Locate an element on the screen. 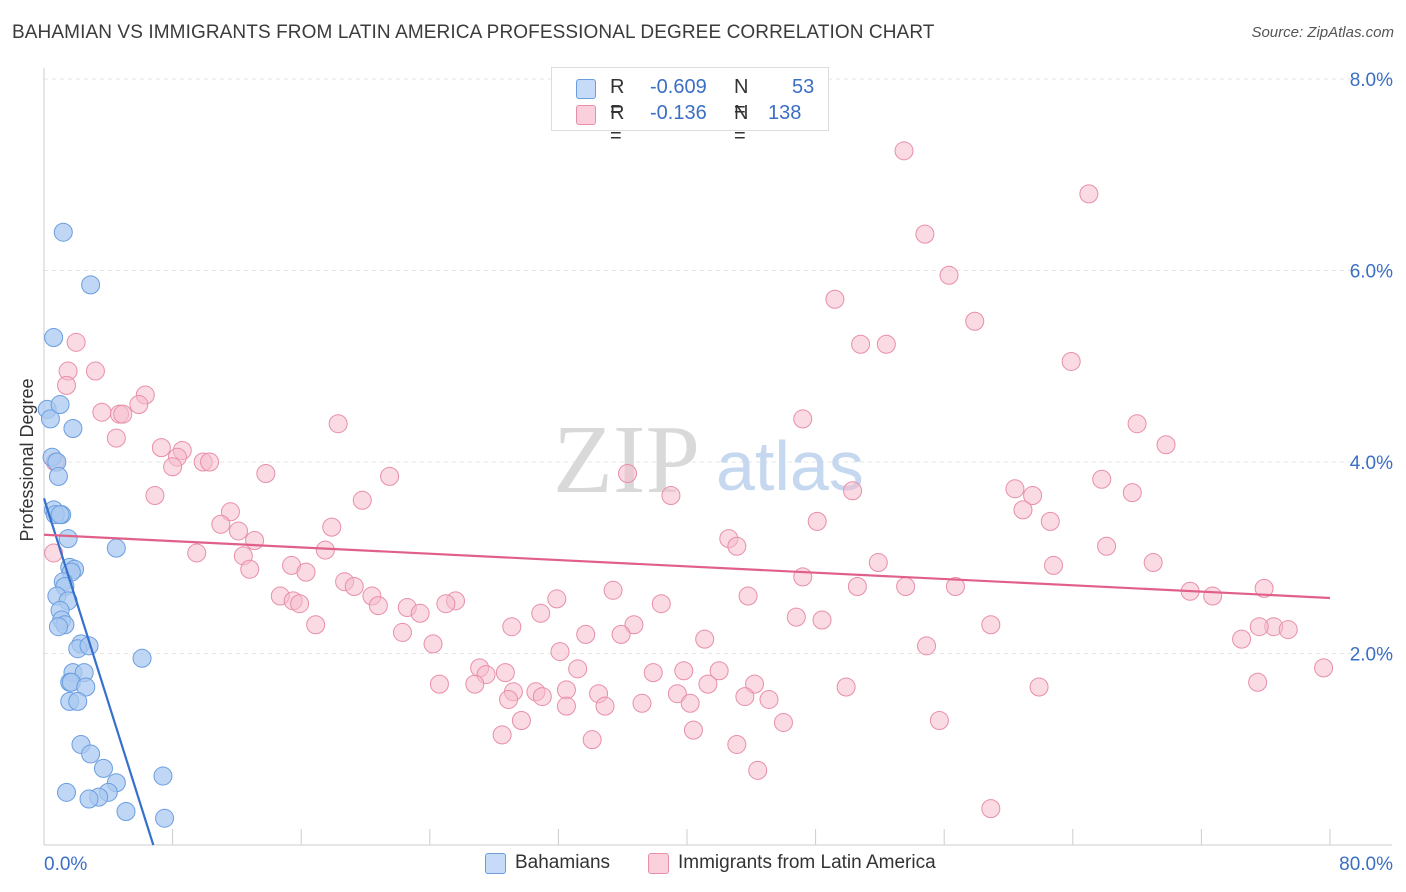 Image resolution: width=1406 pixels, height=892 pixels. series-bahamians-points is located at coordinates (106, 525).